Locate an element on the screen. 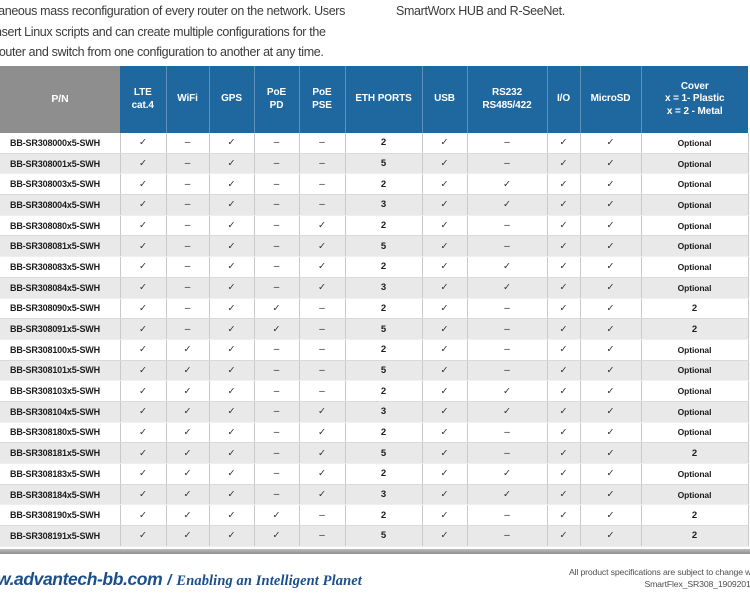  part-number-cell: BB-SR308001x5-SWH is located at coordinates (60, 164).